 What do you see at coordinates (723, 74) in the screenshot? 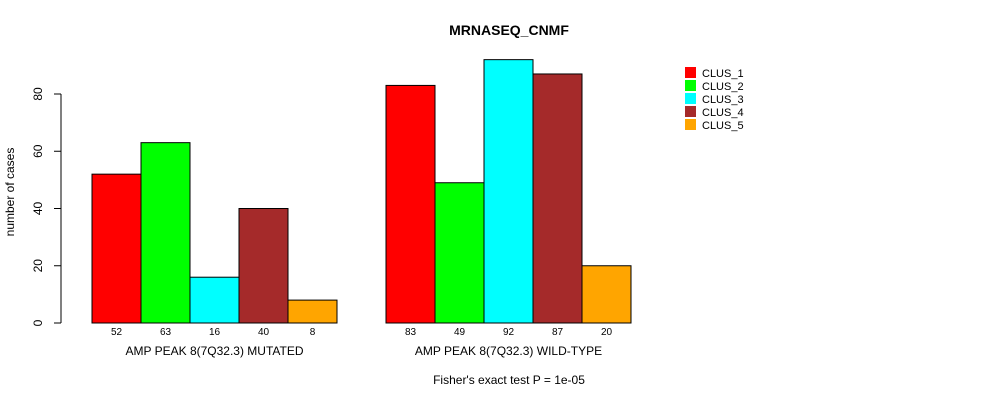
I see `legend-label: CLUS_1` at bounding box center [723, 74].